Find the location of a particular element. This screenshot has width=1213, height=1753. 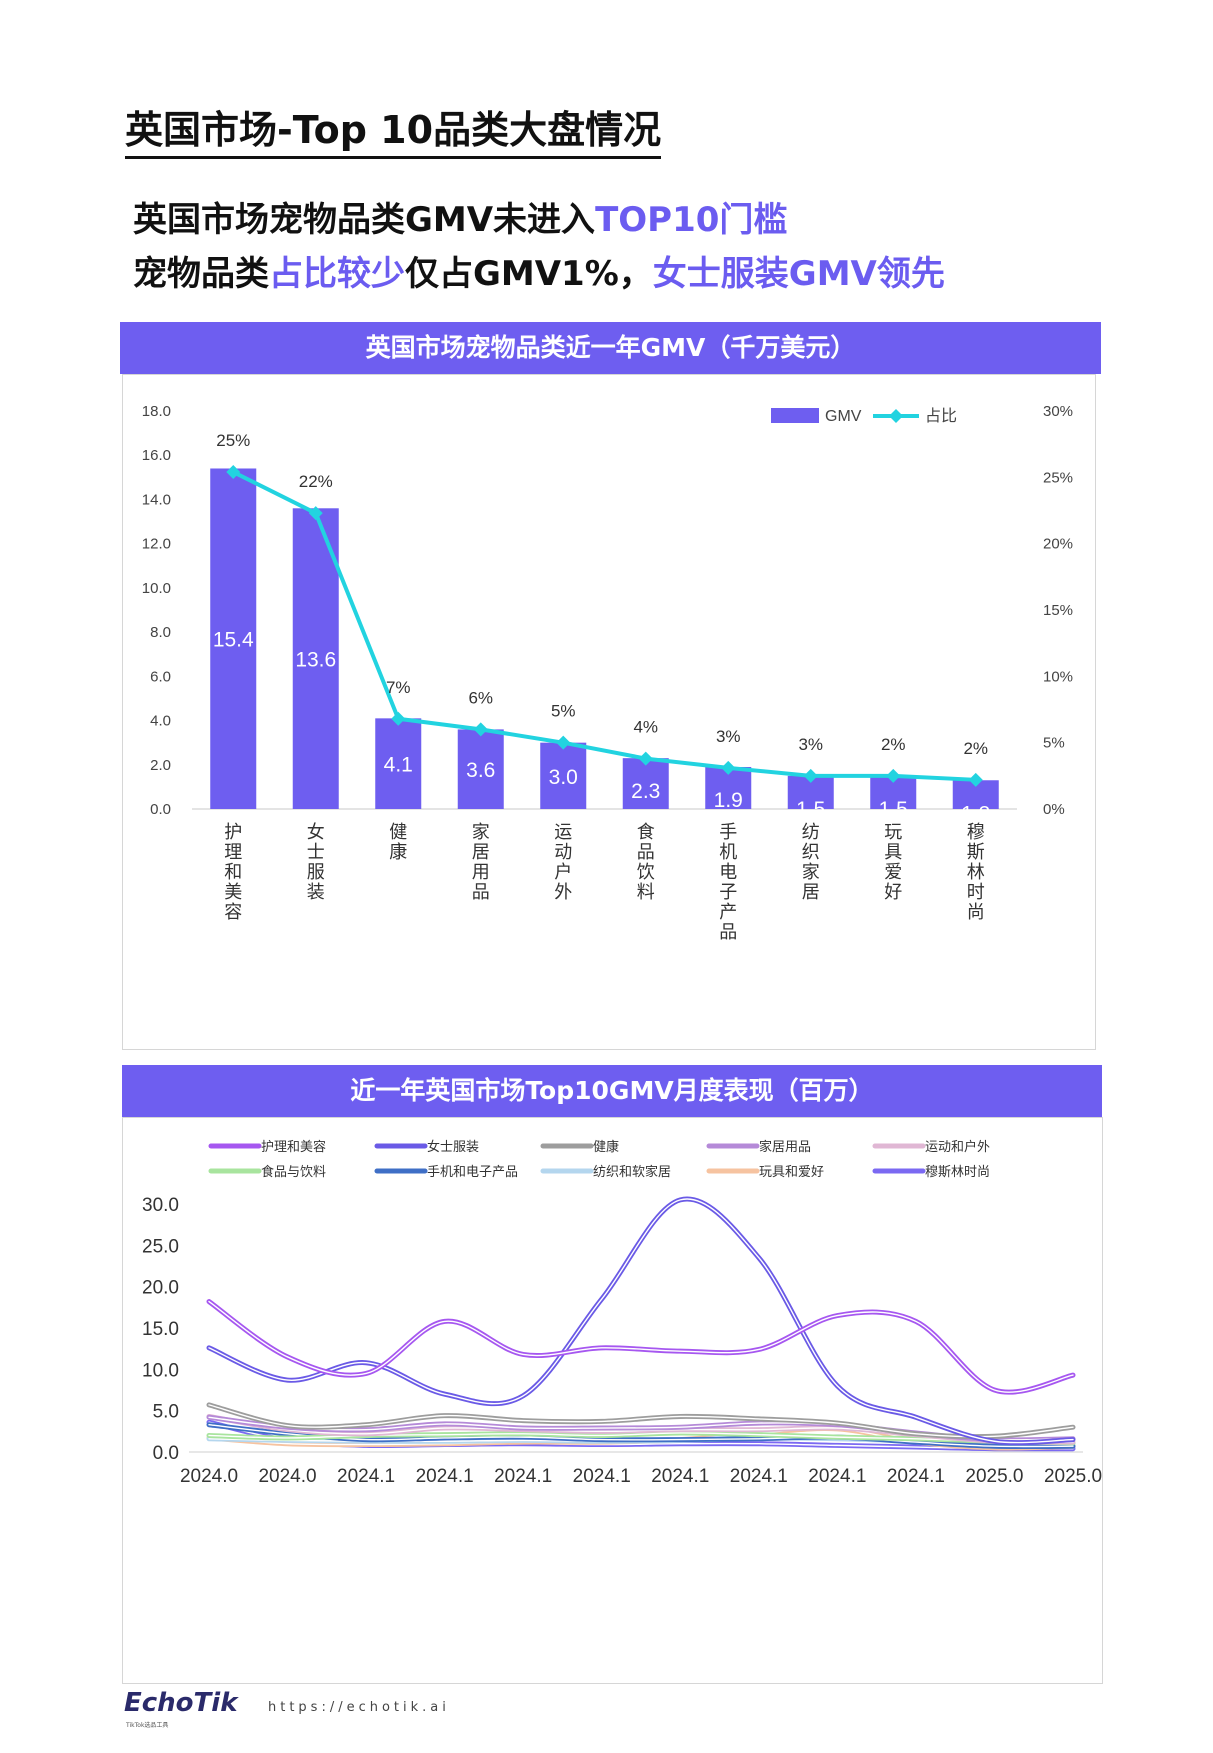

legend-label: 穆斯林时尚 is located at coordinates (957, 1171).